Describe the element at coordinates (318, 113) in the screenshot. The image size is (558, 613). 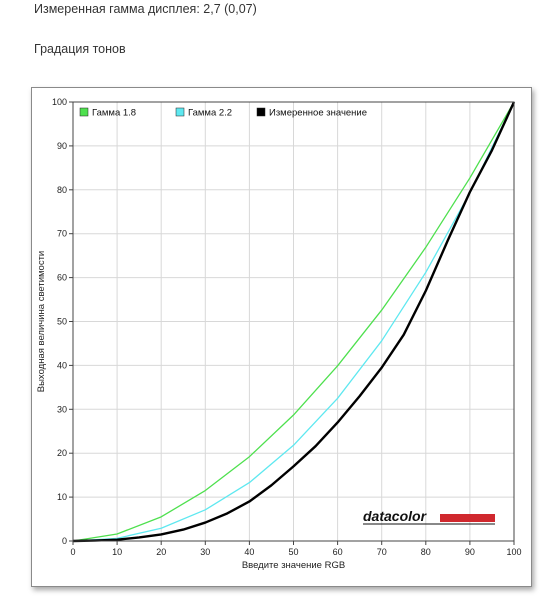
I see `legend-label: Измеренное значение` at that location.